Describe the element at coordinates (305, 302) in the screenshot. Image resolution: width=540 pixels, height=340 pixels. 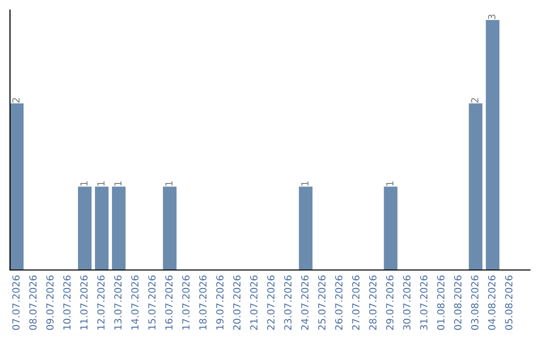
I see `x-tick-label: 24.07.2026` at that location.